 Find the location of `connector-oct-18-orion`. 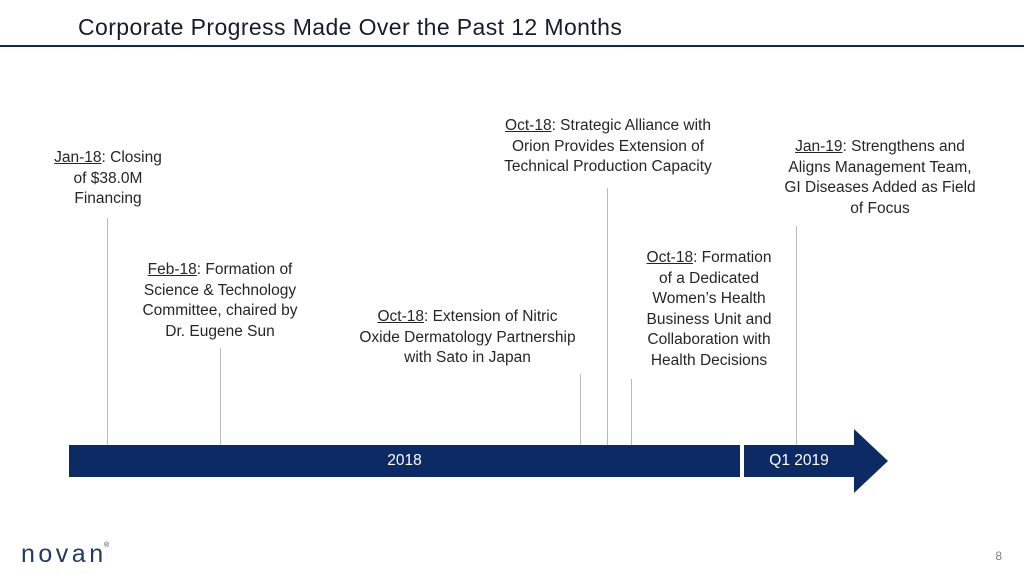

connector-oct-18-orion is located at coordinates (607, 316).